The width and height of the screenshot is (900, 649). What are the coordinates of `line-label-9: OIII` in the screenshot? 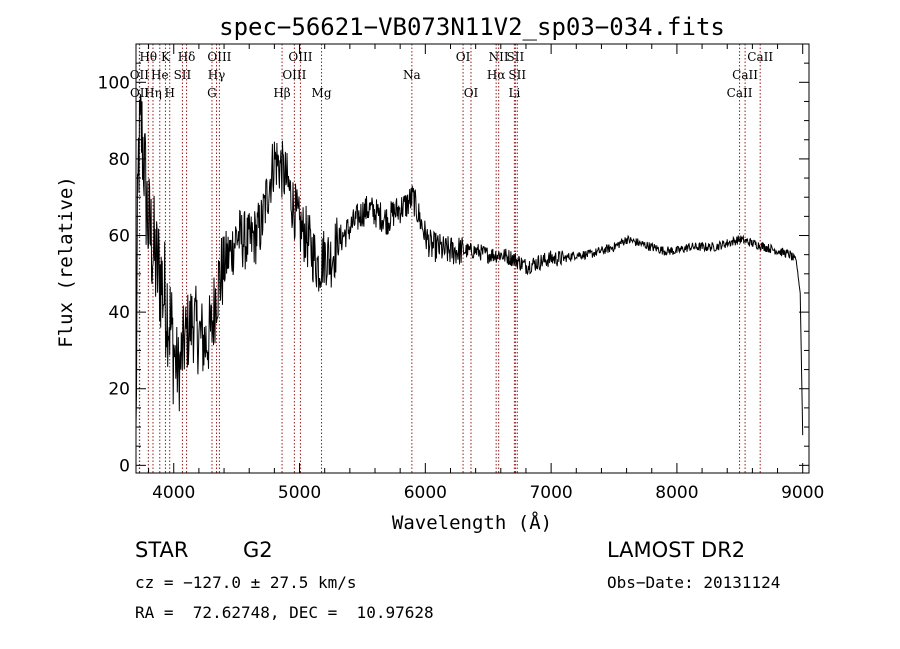 It's located at (219, 57).